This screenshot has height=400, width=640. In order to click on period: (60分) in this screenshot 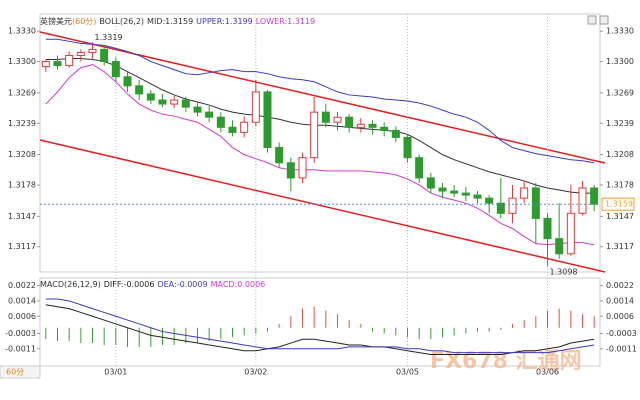, I will do `click(84, 21)`.